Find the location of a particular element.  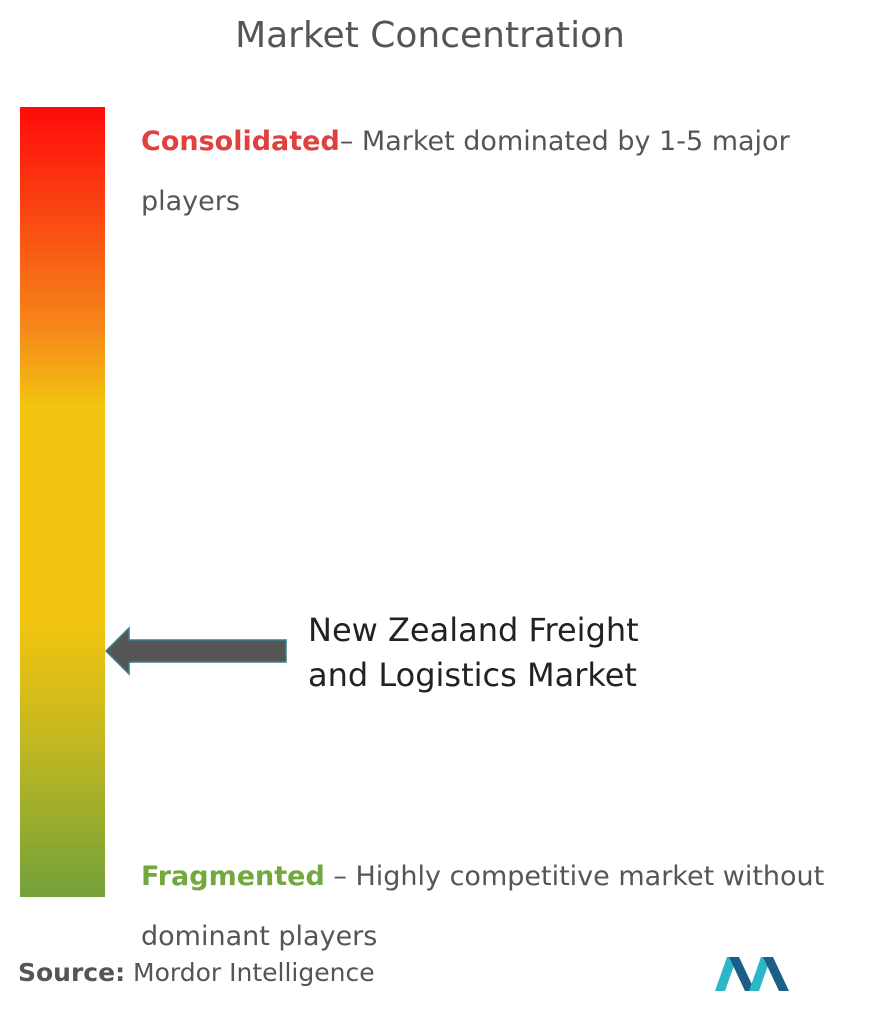

source-label: Source: is located at coordinates (72, 972).